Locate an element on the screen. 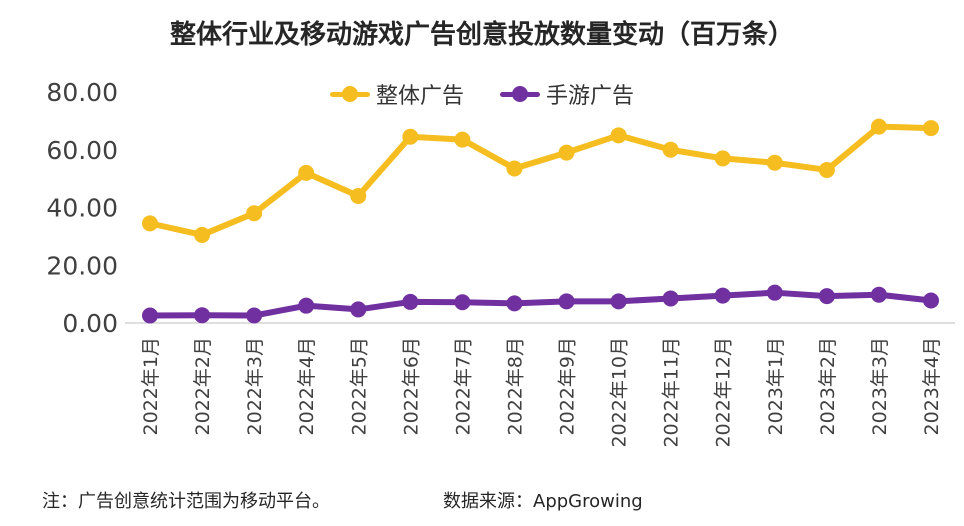 This screenshot has height=526, width=964. x-tick-label: 2022年1月 is located at coordinates (151, 386).